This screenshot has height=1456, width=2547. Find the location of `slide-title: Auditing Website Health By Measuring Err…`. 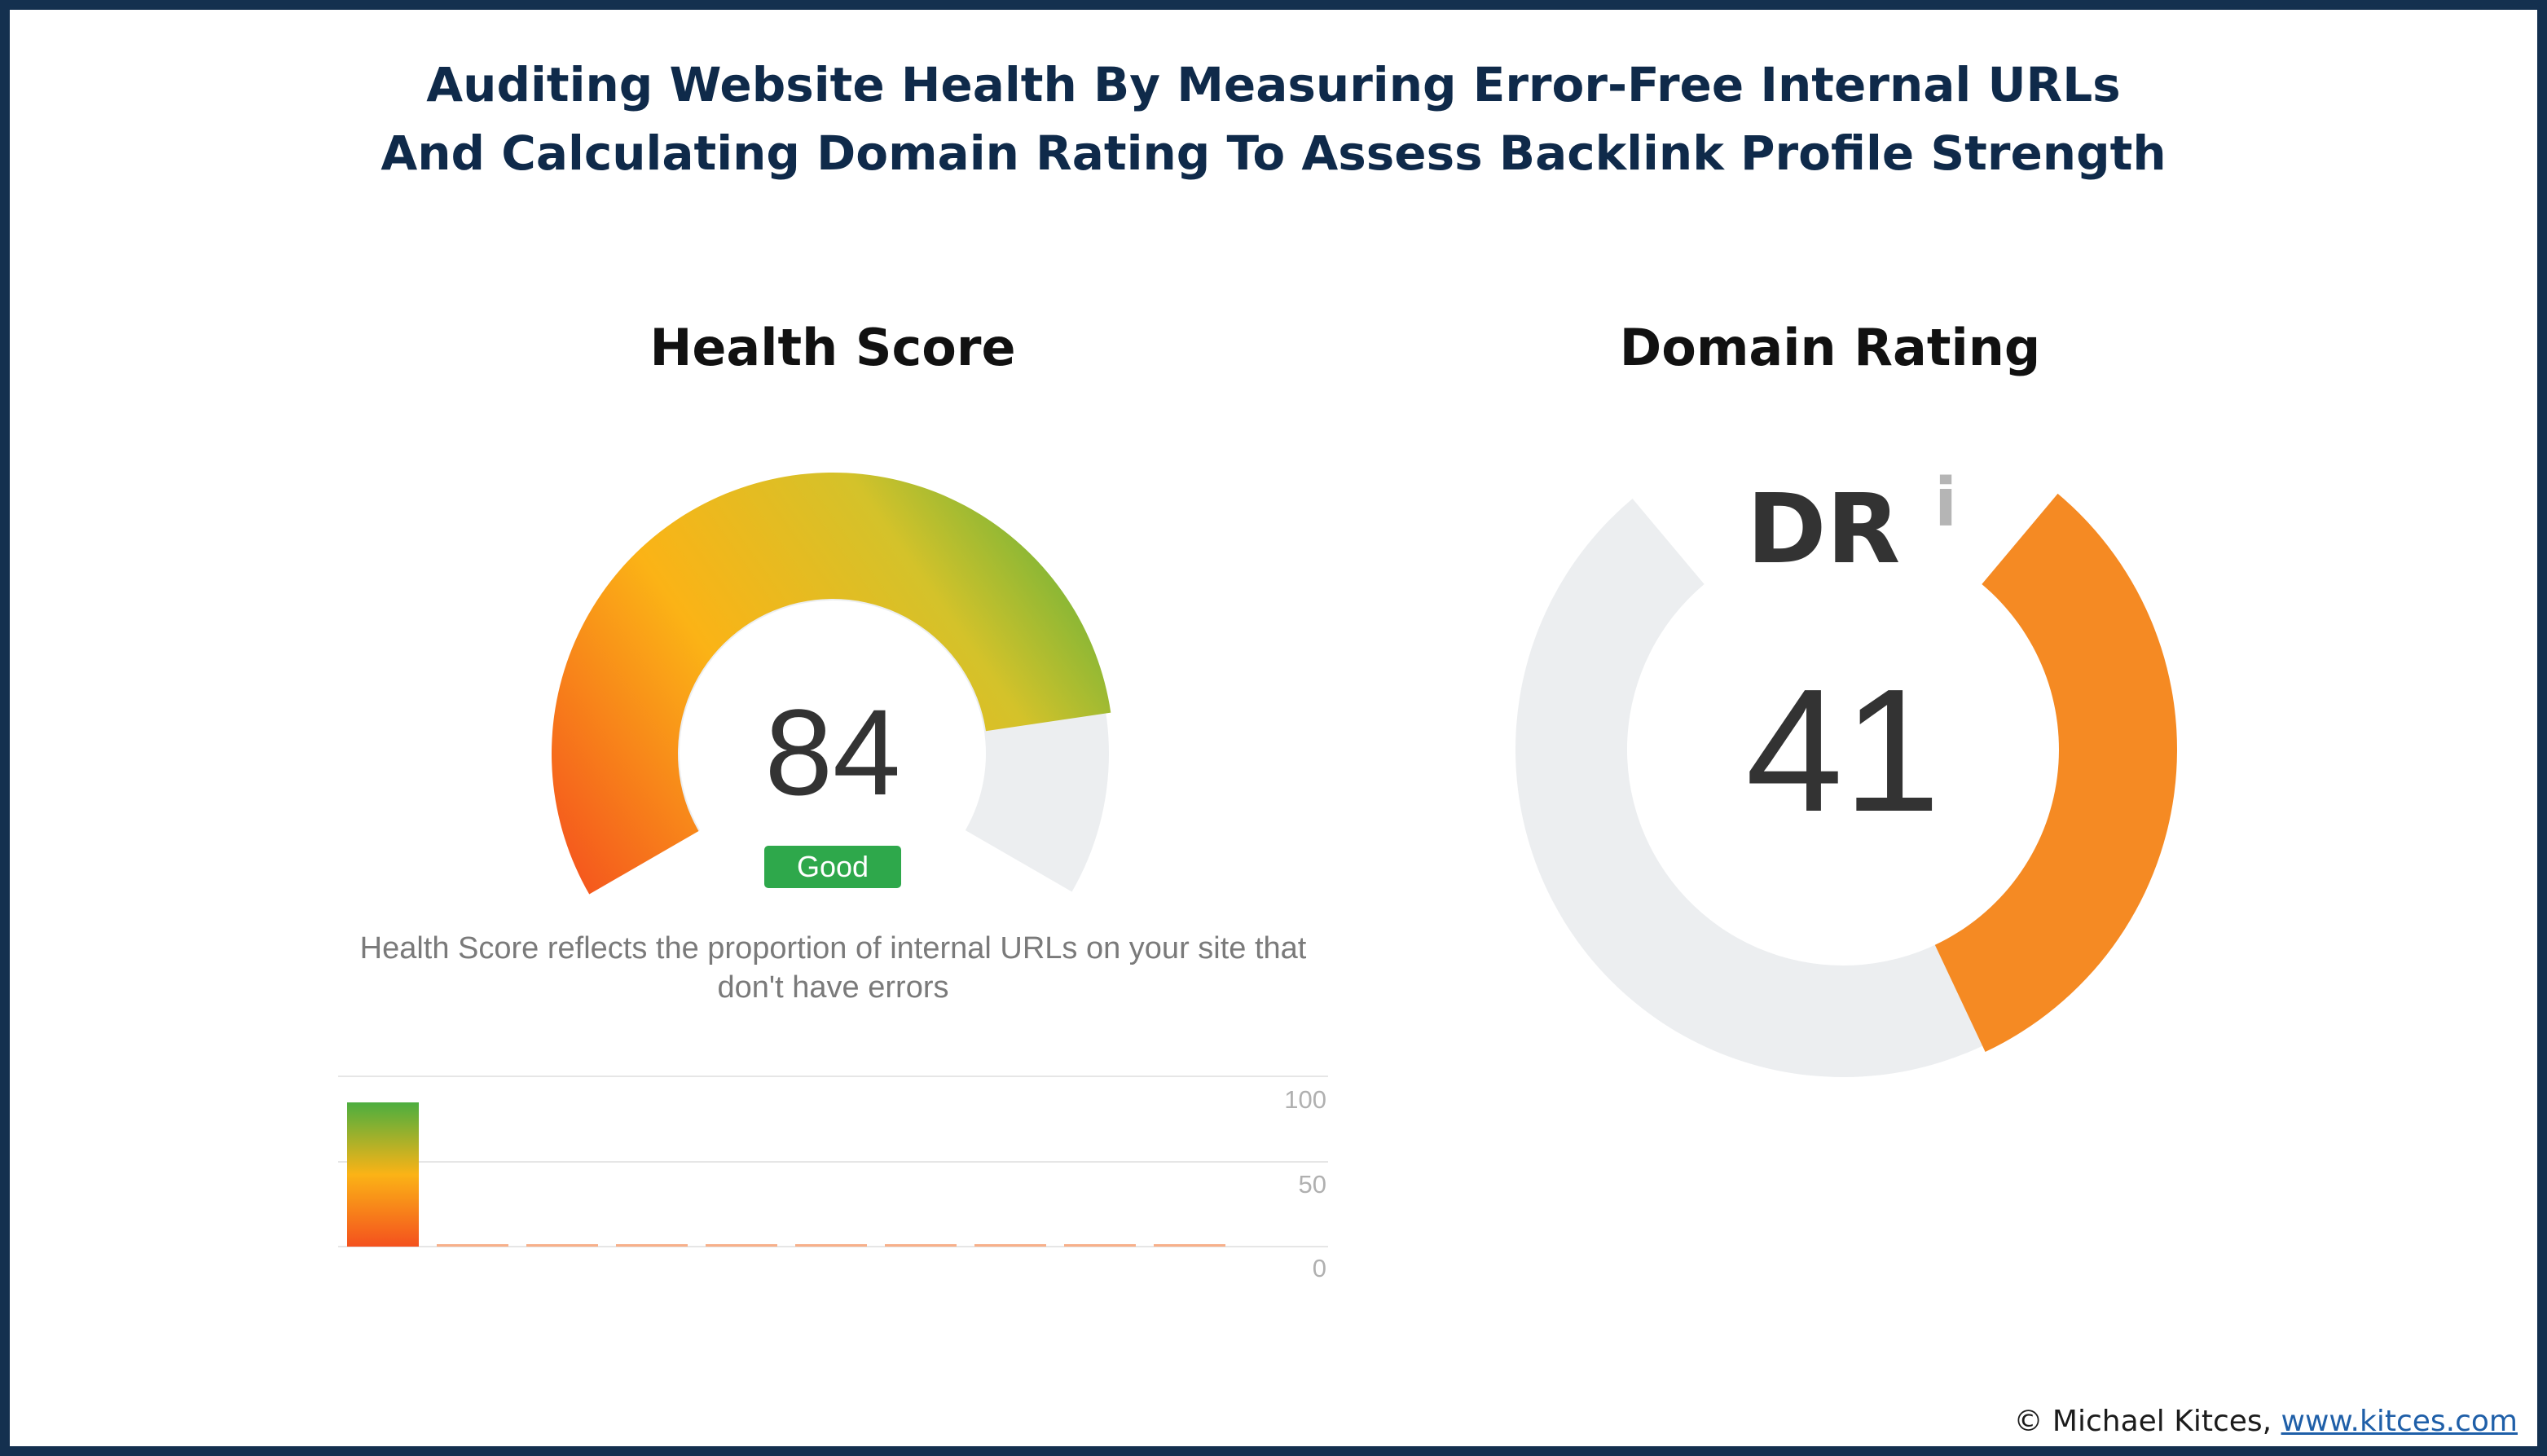

slide-title: Auditing Website Health By Measuring Err… is located at coordinates (1273, 119).